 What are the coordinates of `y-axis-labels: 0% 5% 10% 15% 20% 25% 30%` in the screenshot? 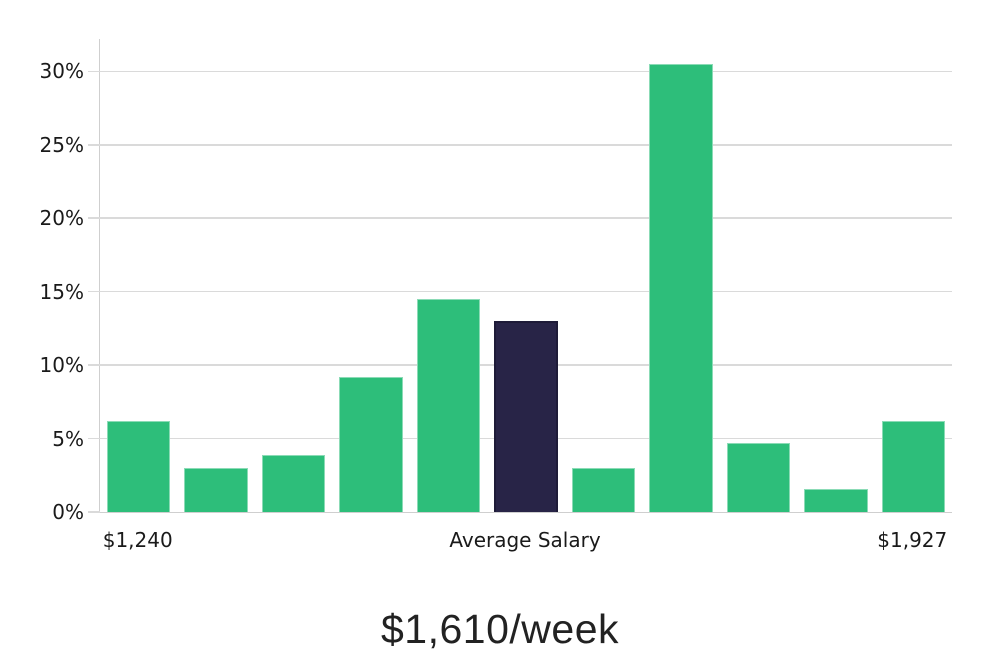 It's located at (42, 280).